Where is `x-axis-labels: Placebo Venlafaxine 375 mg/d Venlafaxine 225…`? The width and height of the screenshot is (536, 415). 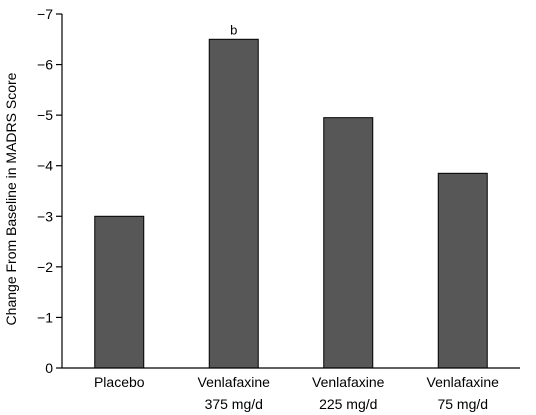
x-axis-labels: Placebo Venlafaxine 375 mg/d Venlafaxine 225… is located at coordinates (296, 393).